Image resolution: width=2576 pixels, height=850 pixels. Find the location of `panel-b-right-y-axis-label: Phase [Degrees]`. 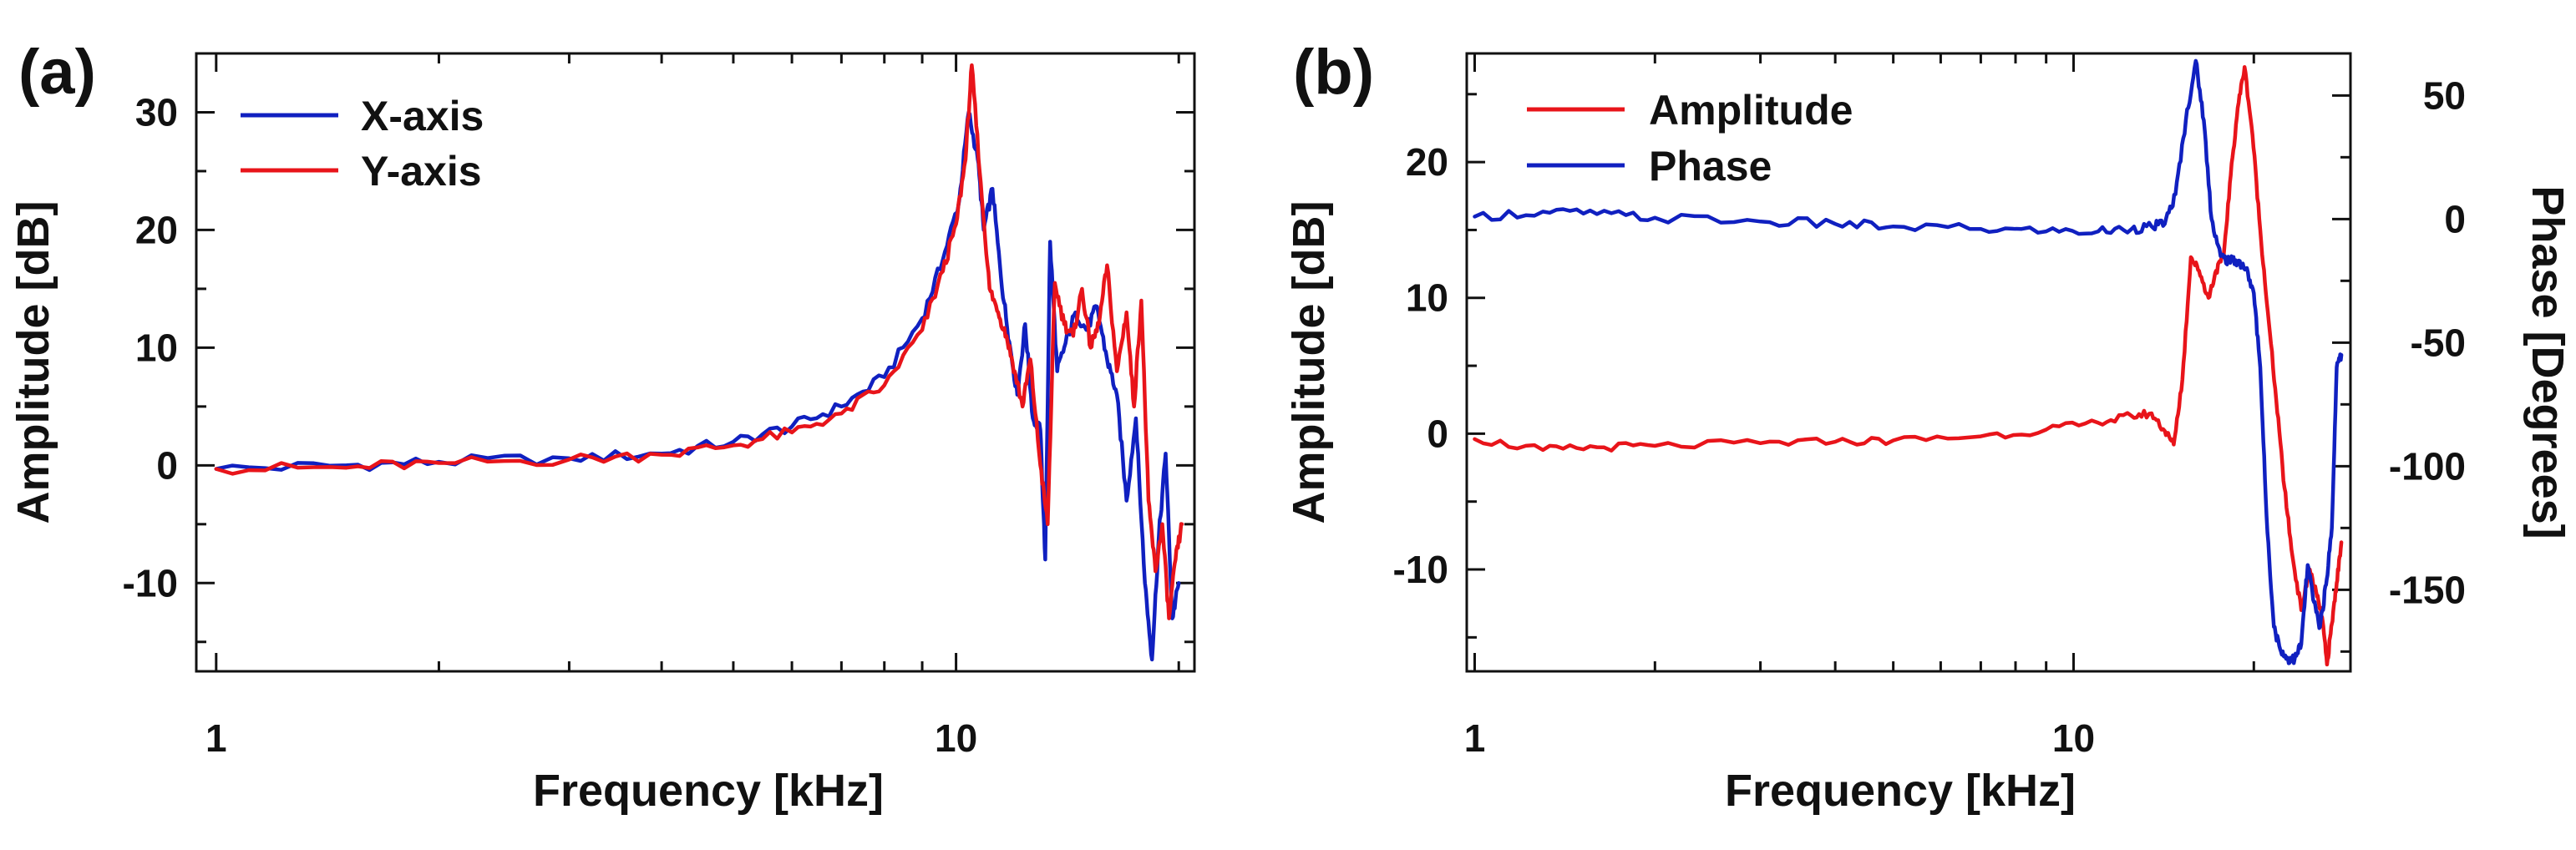

panel-b-right-y-axis-label: Phase [Degrees] is located at coordinates (2548, 362).